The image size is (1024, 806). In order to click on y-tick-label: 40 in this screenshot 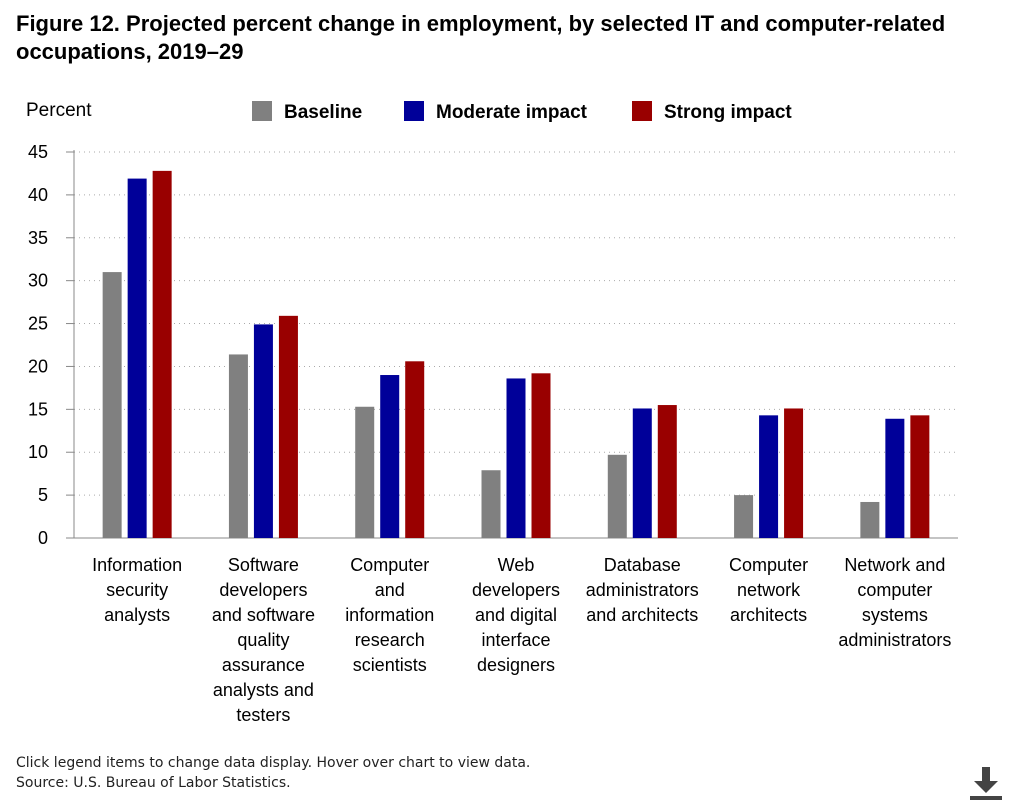, I will do `click(38, 195)`.